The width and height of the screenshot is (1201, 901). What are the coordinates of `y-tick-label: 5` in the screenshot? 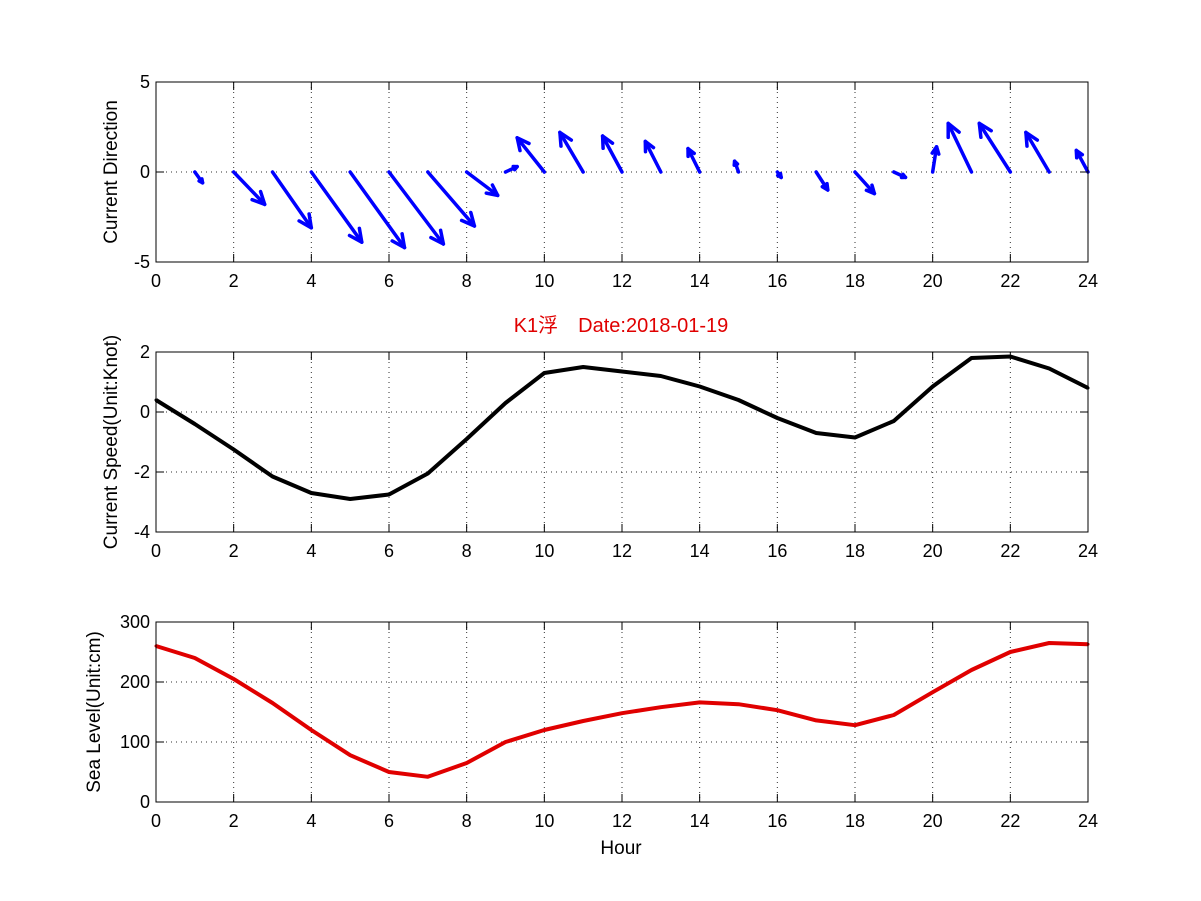 It's located at (145, 82).